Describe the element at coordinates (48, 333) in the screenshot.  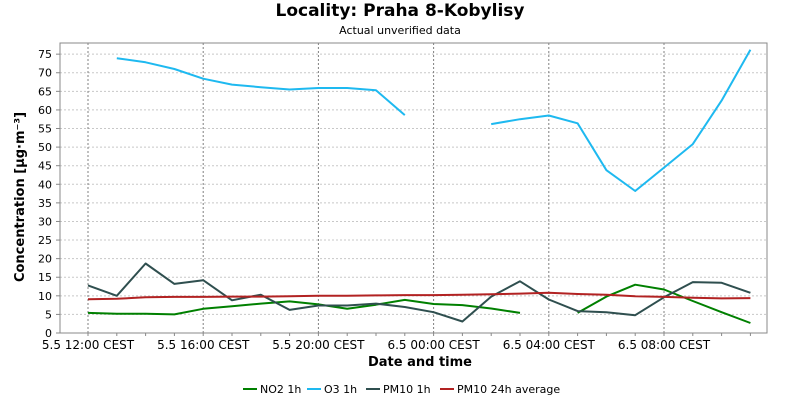
I see `y-tick-label: 0` at that location.